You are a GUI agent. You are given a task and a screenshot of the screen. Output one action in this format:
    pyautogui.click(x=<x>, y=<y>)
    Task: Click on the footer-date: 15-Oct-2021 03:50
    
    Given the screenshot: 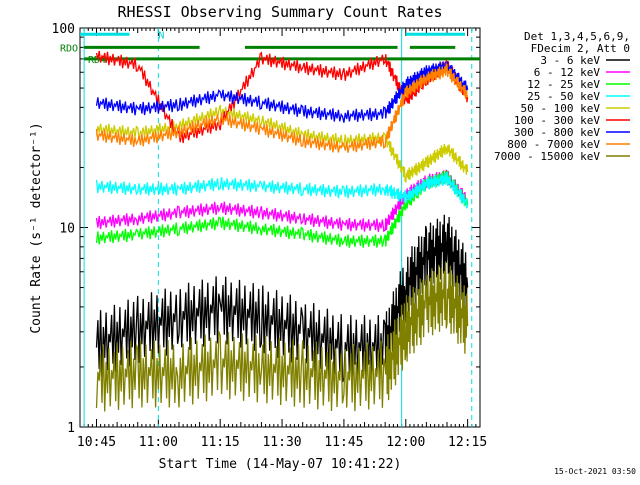 What is the action you would take?
    pyautogui.click(x=595, y=471)
    